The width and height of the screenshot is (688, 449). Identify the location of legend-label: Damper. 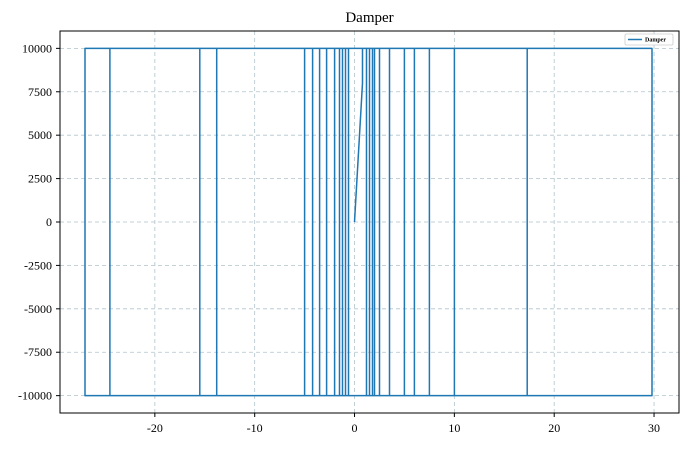
(655, 41).